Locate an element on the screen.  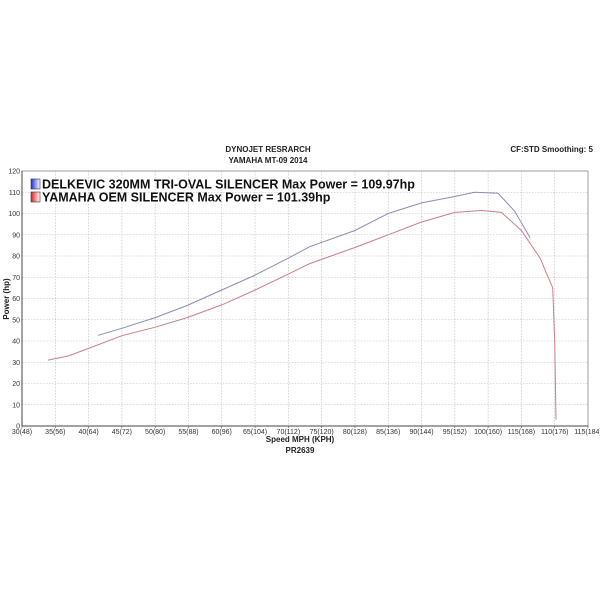
y-tick-label: 100 is located at coordinates (14, 214).